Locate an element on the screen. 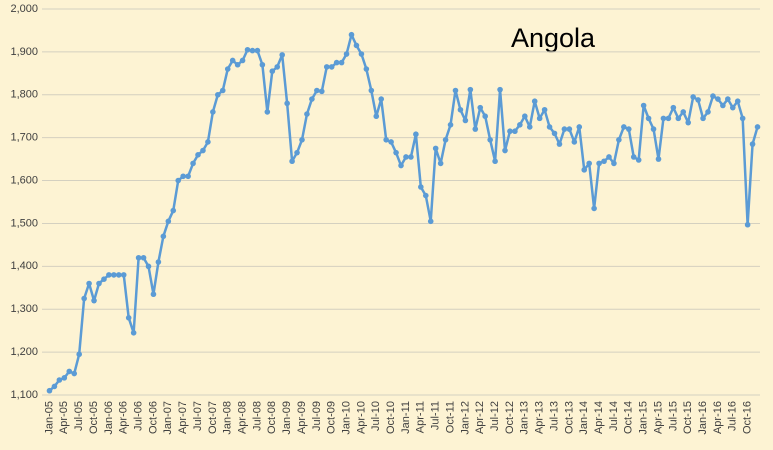 The width and height of the screenshot is (773, 450). x-tick-label: Jul-13 is located at coordinates (554, 416).